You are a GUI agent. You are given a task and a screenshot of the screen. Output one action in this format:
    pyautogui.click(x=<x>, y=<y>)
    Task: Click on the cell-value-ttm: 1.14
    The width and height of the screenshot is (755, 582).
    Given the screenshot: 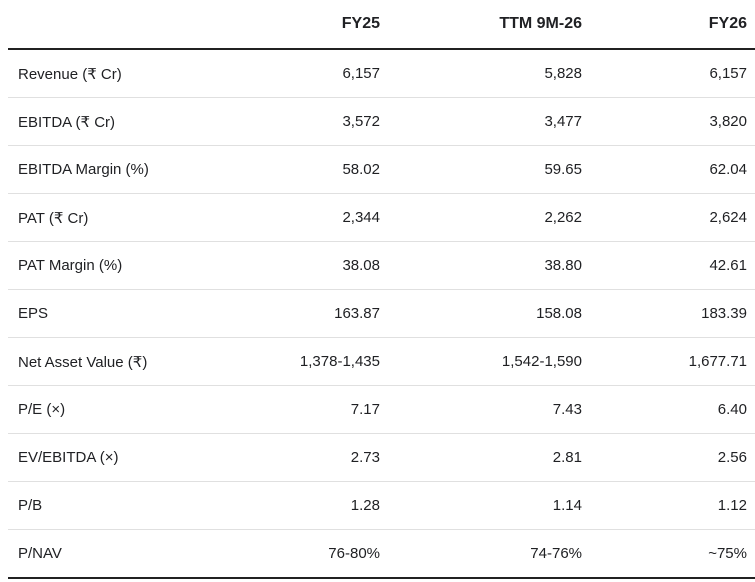 What is the action you would take?
    pyautogui.click(x=481, y=505)
    